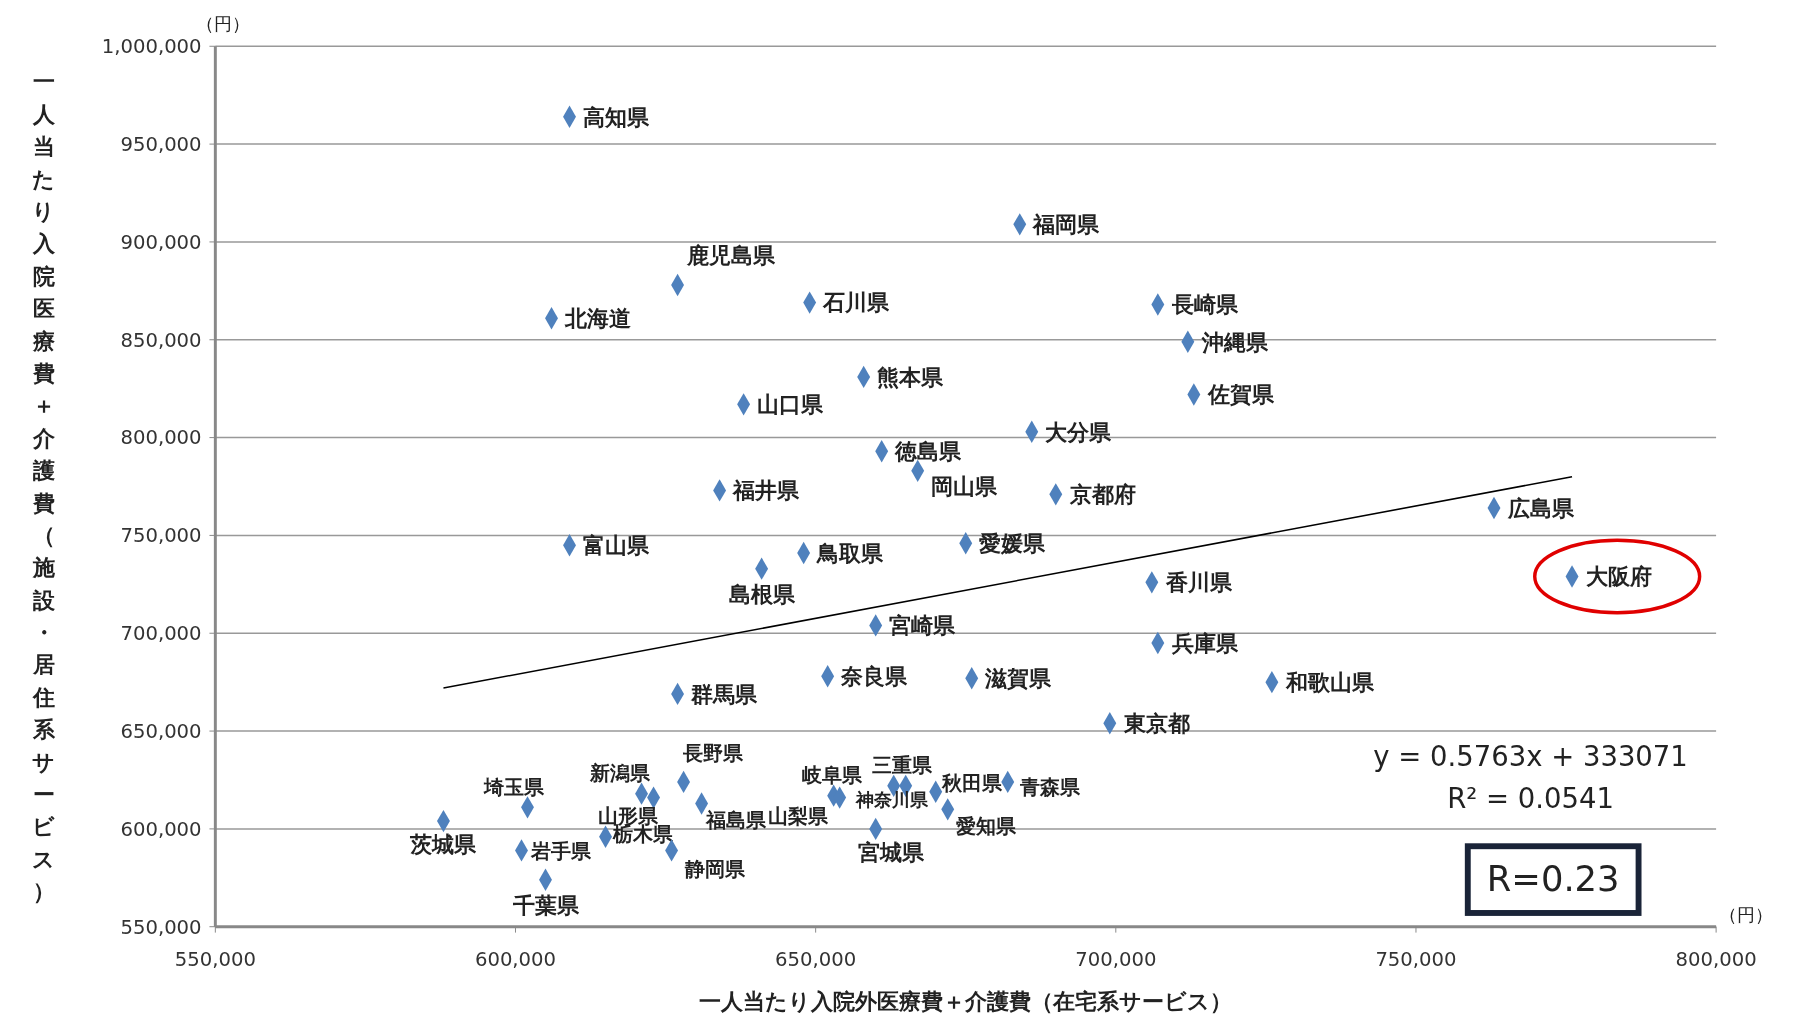 This screenshot has width=1801, height=1029. I want to click on series-label: 大分県, so click(1079, 432).